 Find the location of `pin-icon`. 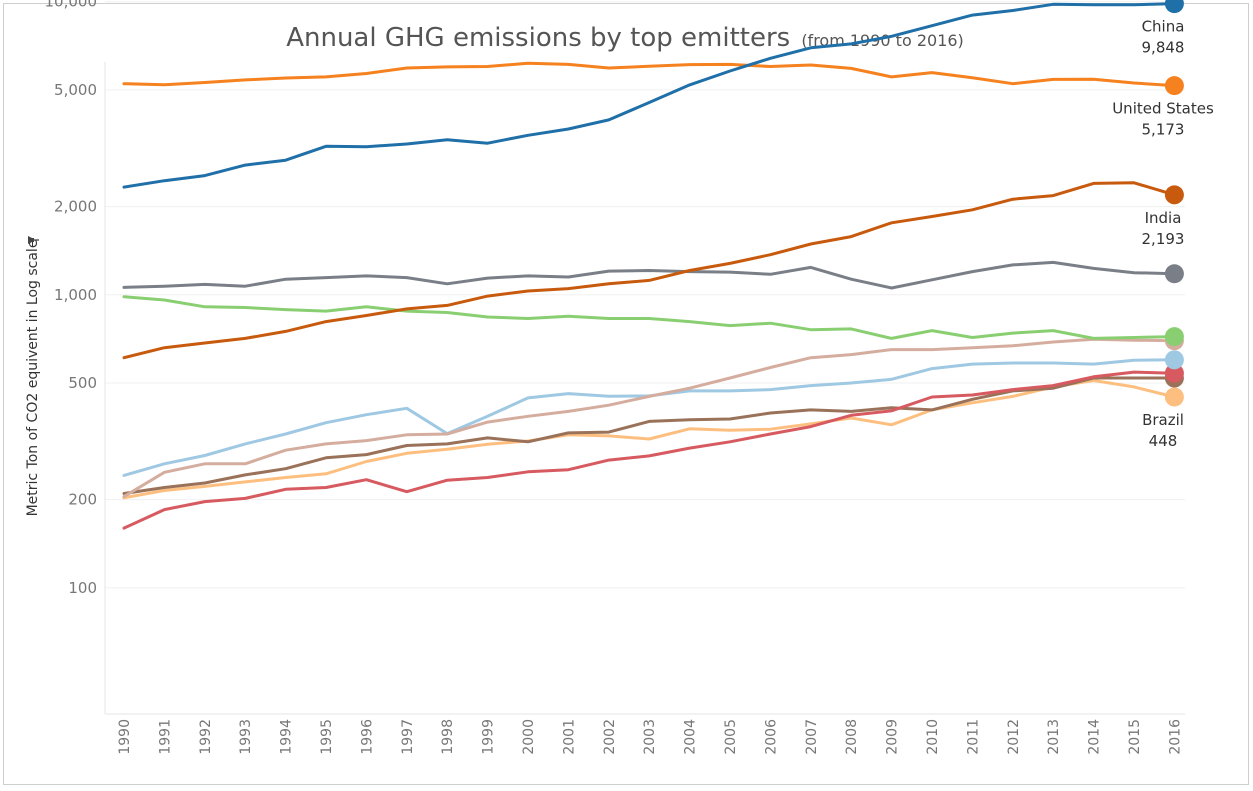

pin-icon is located at coordinates (33, 240).